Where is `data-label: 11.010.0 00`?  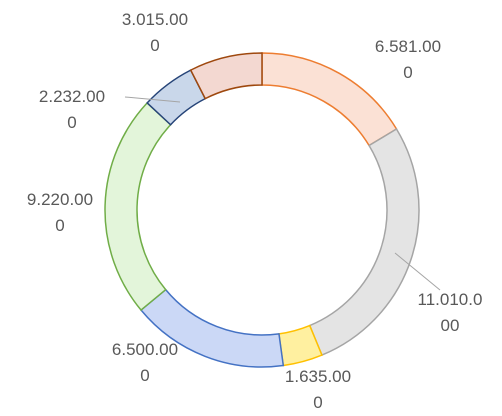
data-label: 11.010.0 00 is located at coordinates (450, 312).